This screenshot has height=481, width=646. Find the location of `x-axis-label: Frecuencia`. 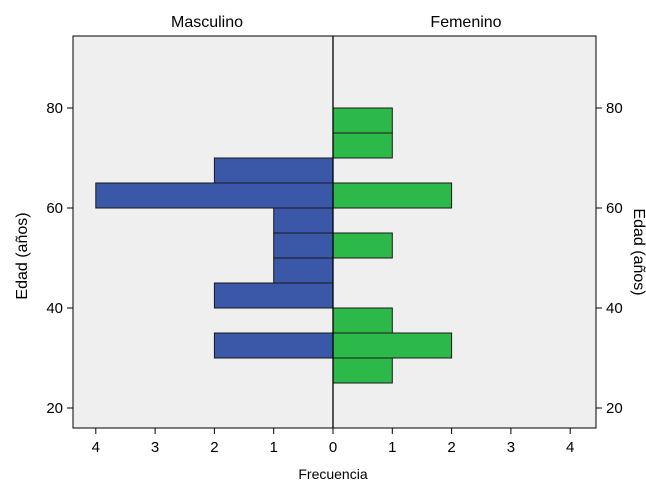

x-axis-label: Frecuencia is located at coordinates (332, 473).